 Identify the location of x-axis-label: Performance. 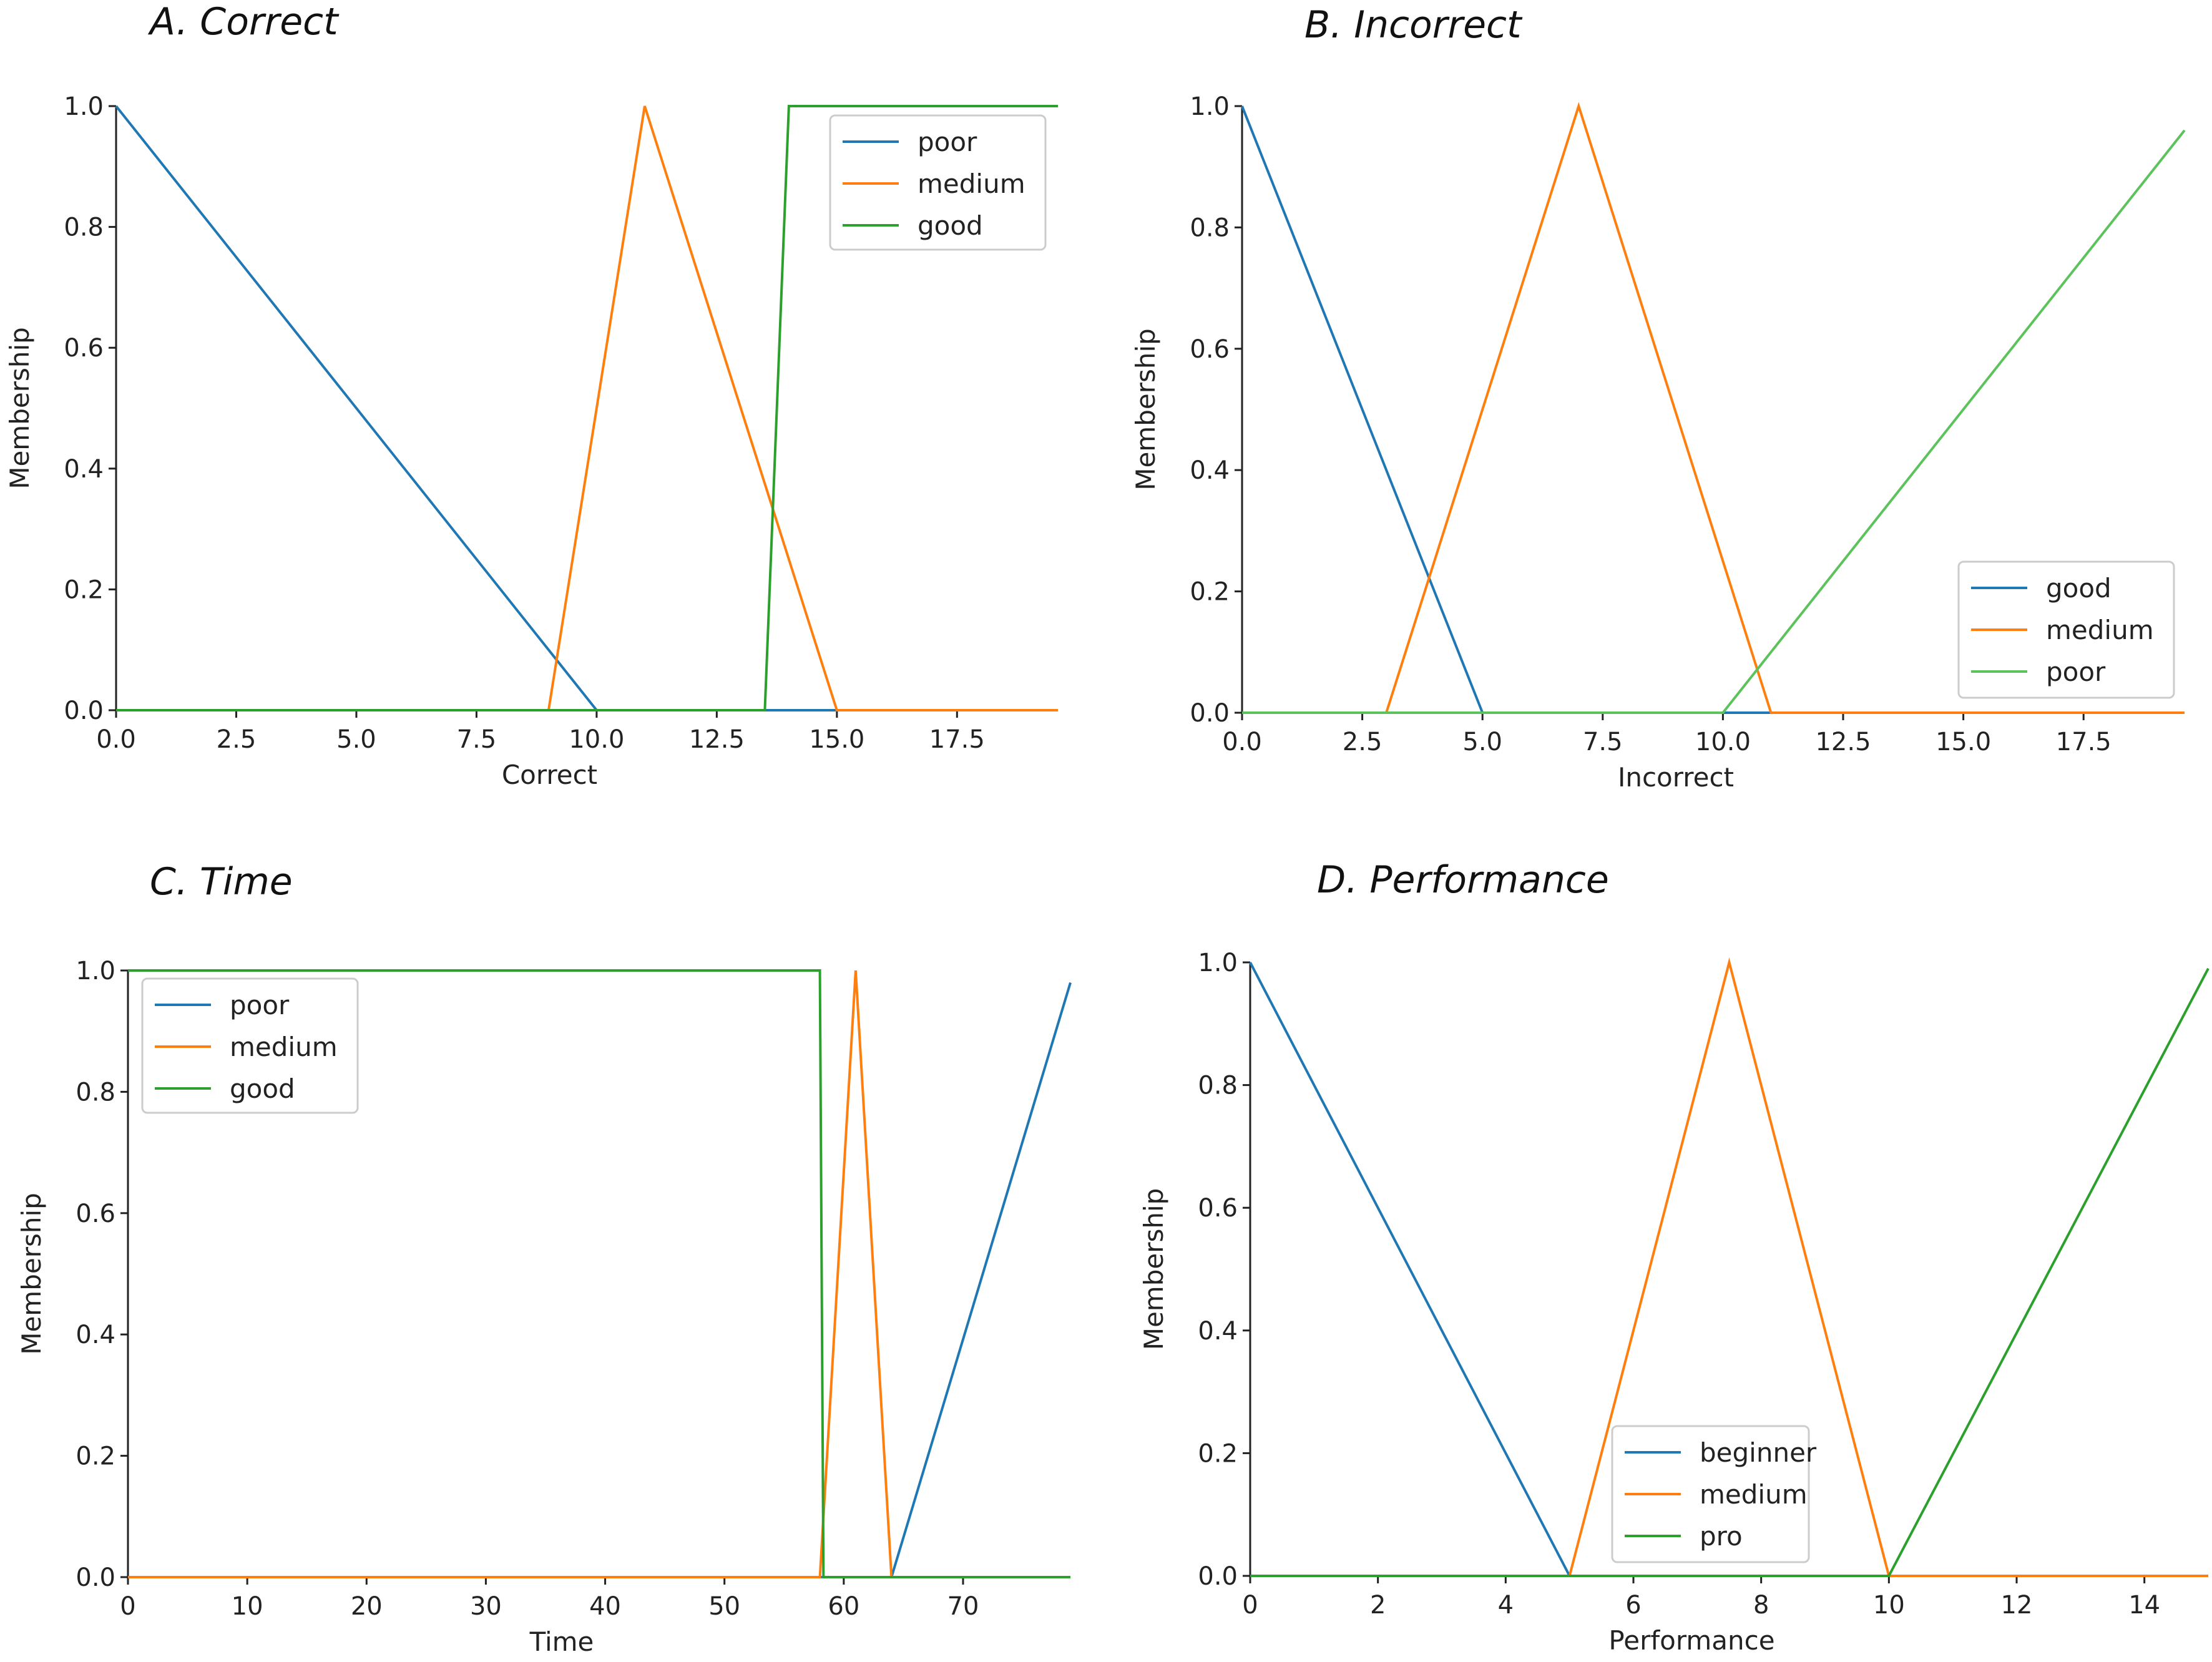
(1691, 1640).